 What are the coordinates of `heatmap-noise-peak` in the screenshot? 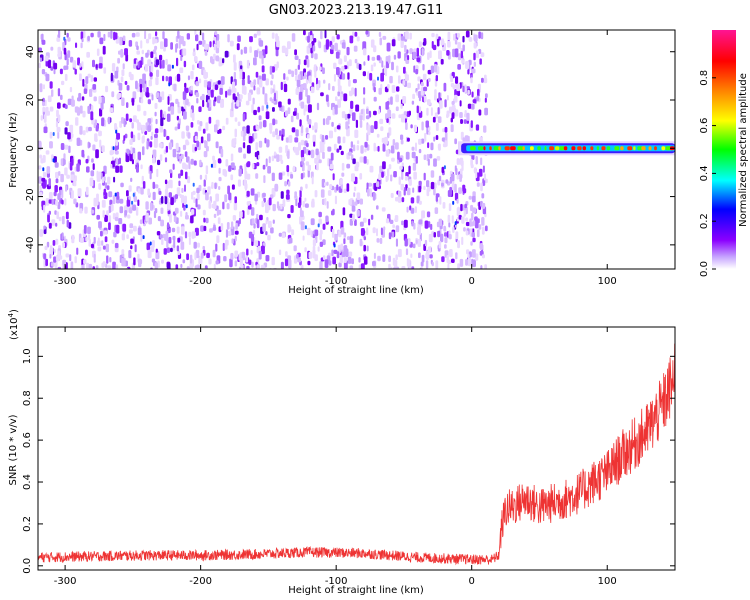 It's located at (116, 131).